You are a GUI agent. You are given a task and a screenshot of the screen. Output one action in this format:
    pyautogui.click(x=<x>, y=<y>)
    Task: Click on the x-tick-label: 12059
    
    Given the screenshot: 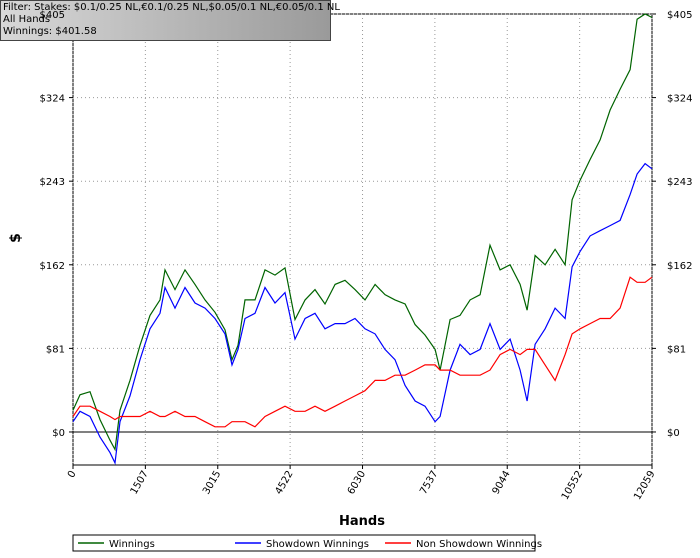 What is the action you would take?
    pyautogui.click(x=644, y=485)
    